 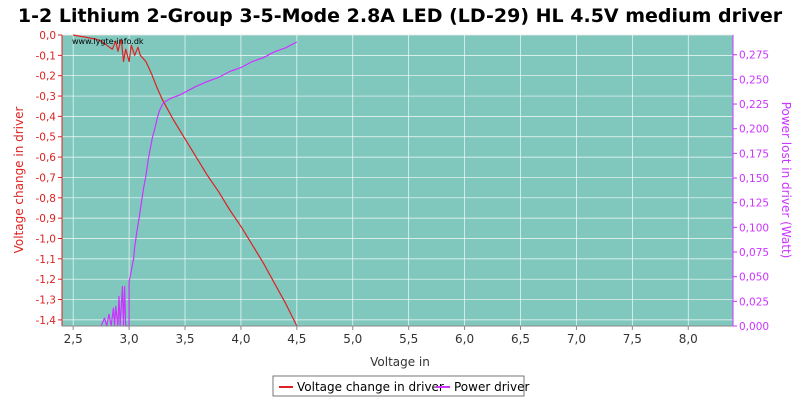 What do you see at coordinates (240, 339) in the screenshot?
I see `x-tick-label-3: 4,0` at bounding box center [240, 339].